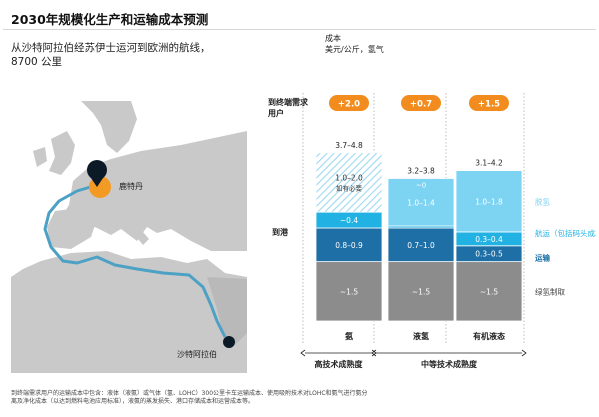  What do you see at coordinates (135, 260) in the screenshot?
I see `shipping-route` at bounding box center [135, 260].